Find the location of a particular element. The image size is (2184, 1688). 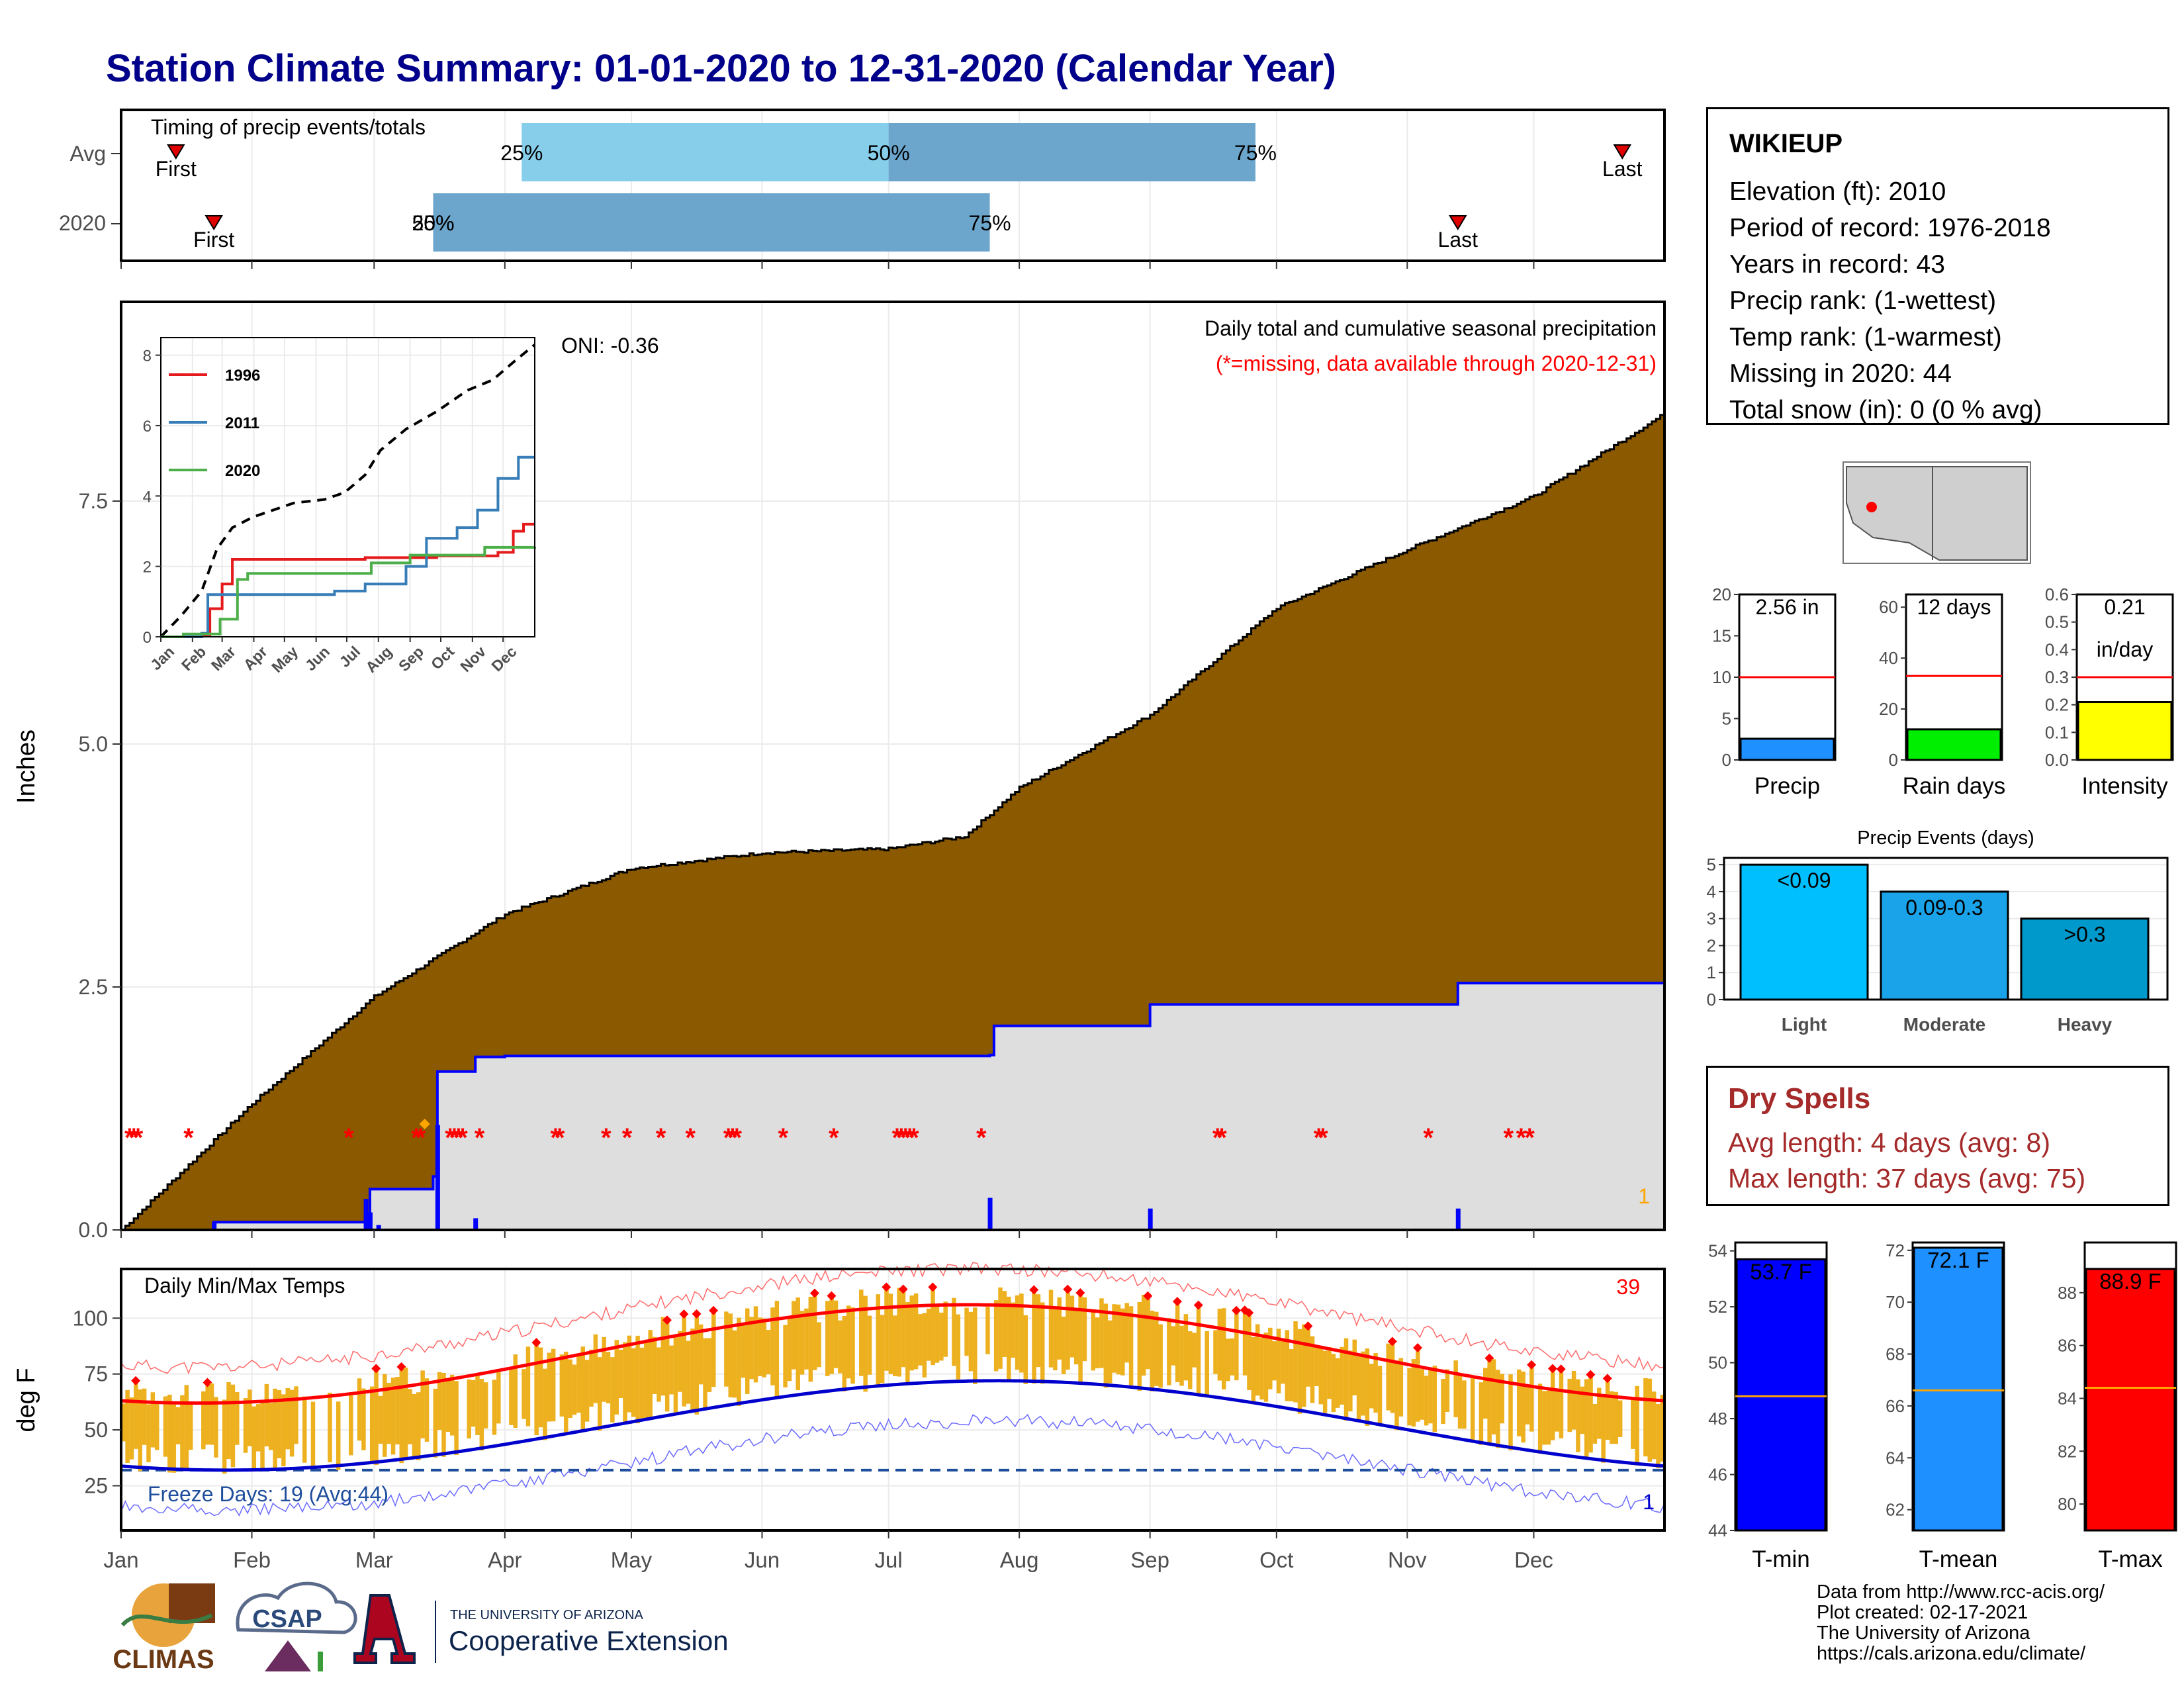

station-period: Period of record: 1976-2018 is located at coordinates (1890, 228).